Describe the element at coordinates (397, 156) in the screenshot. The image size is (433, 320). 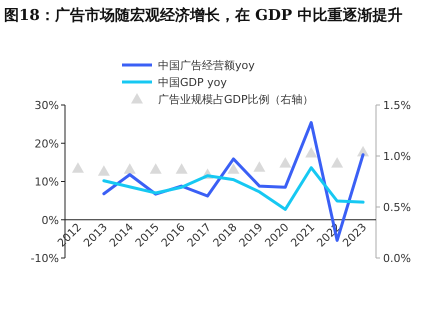
I see `y2-tick-label: 1.0%` at that location.